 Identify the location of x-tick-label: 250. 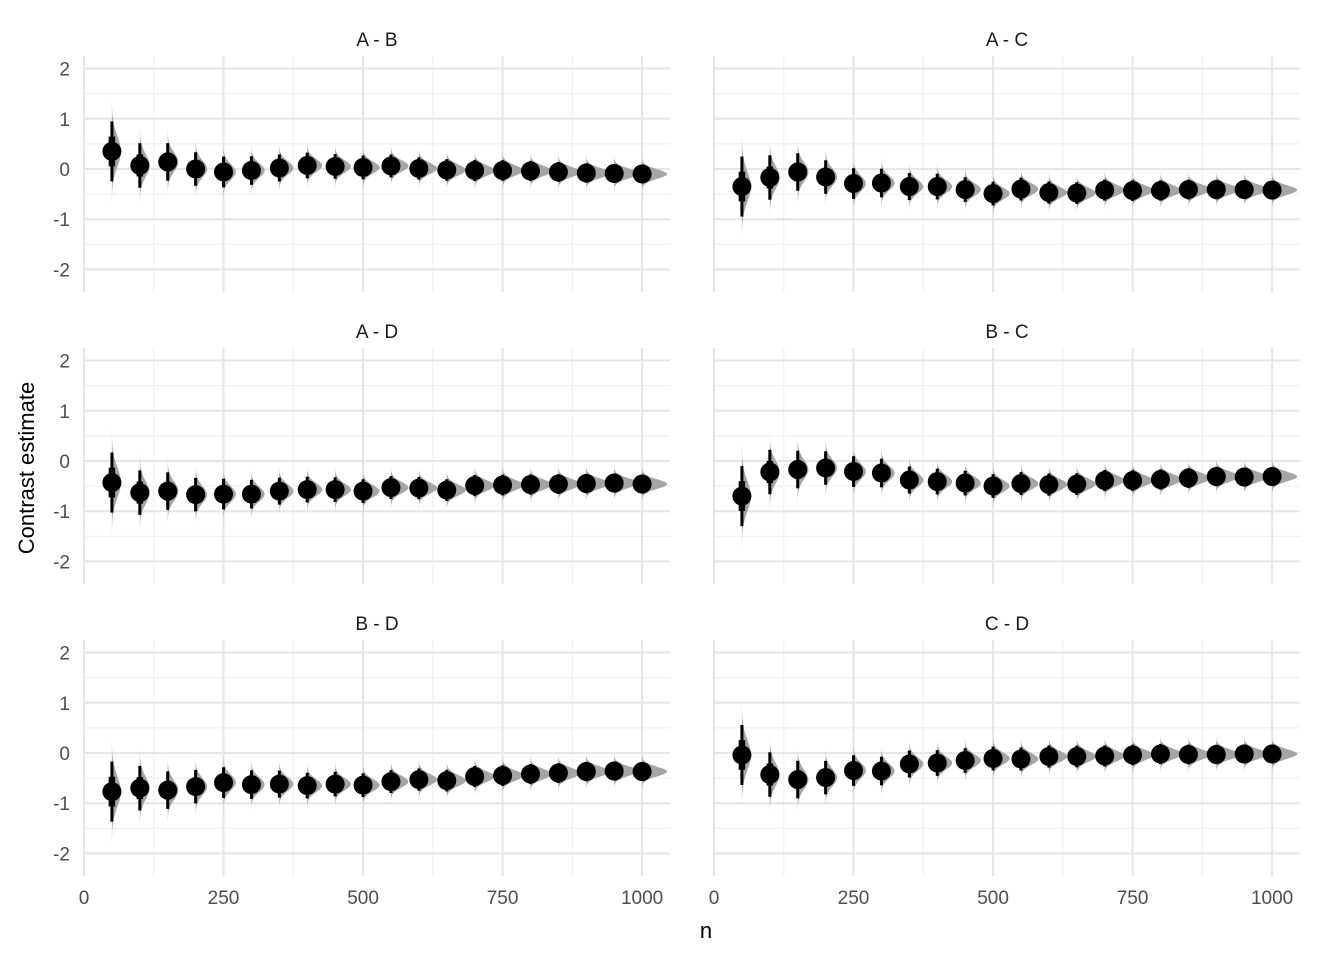
(854, 898).